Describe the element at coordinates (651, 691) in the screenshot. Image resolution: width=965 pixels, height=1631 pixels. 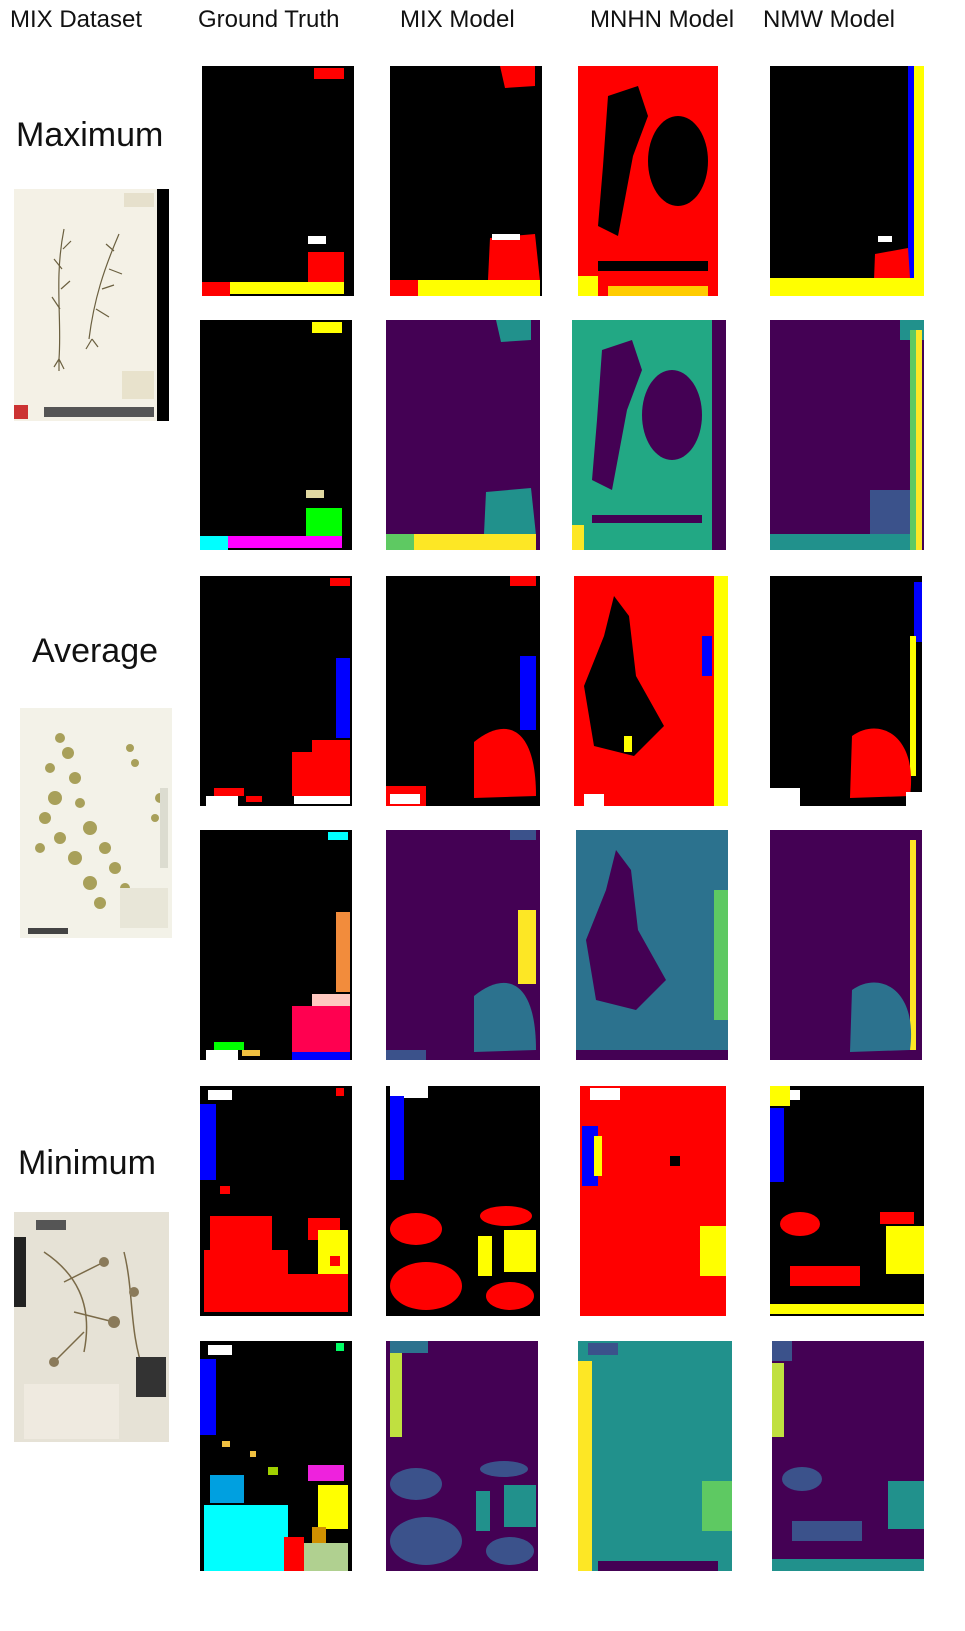
I see `mask-avg-mnhn-model-binary` at that location.